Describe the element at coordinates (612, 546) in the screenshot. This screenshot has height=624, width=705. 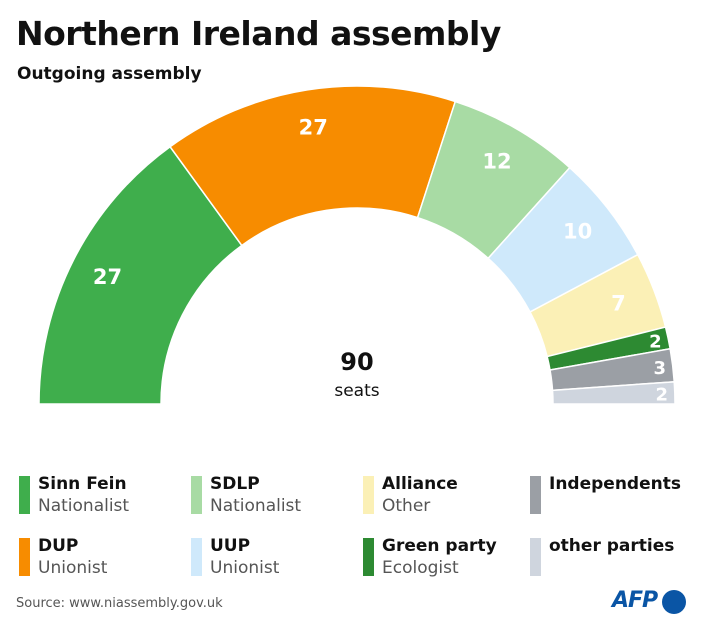
I see `legend-party-name: other parties` at that location.